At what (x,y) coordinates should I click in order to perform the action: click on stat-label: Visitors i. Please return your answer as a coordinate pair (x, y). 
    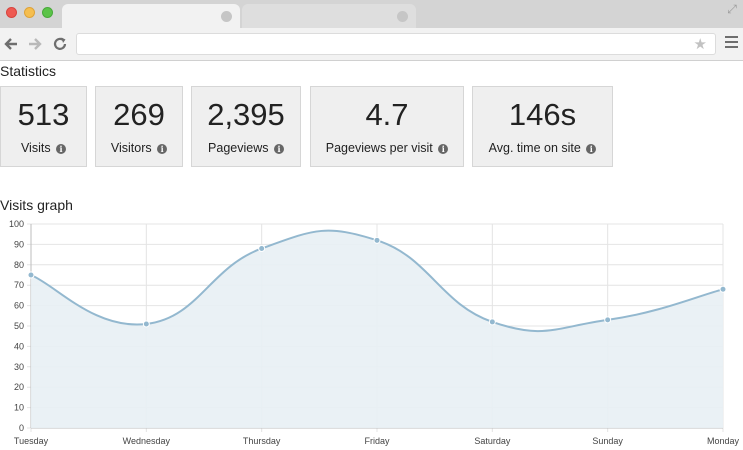
    Looking at the image, I should click on (139, 148).